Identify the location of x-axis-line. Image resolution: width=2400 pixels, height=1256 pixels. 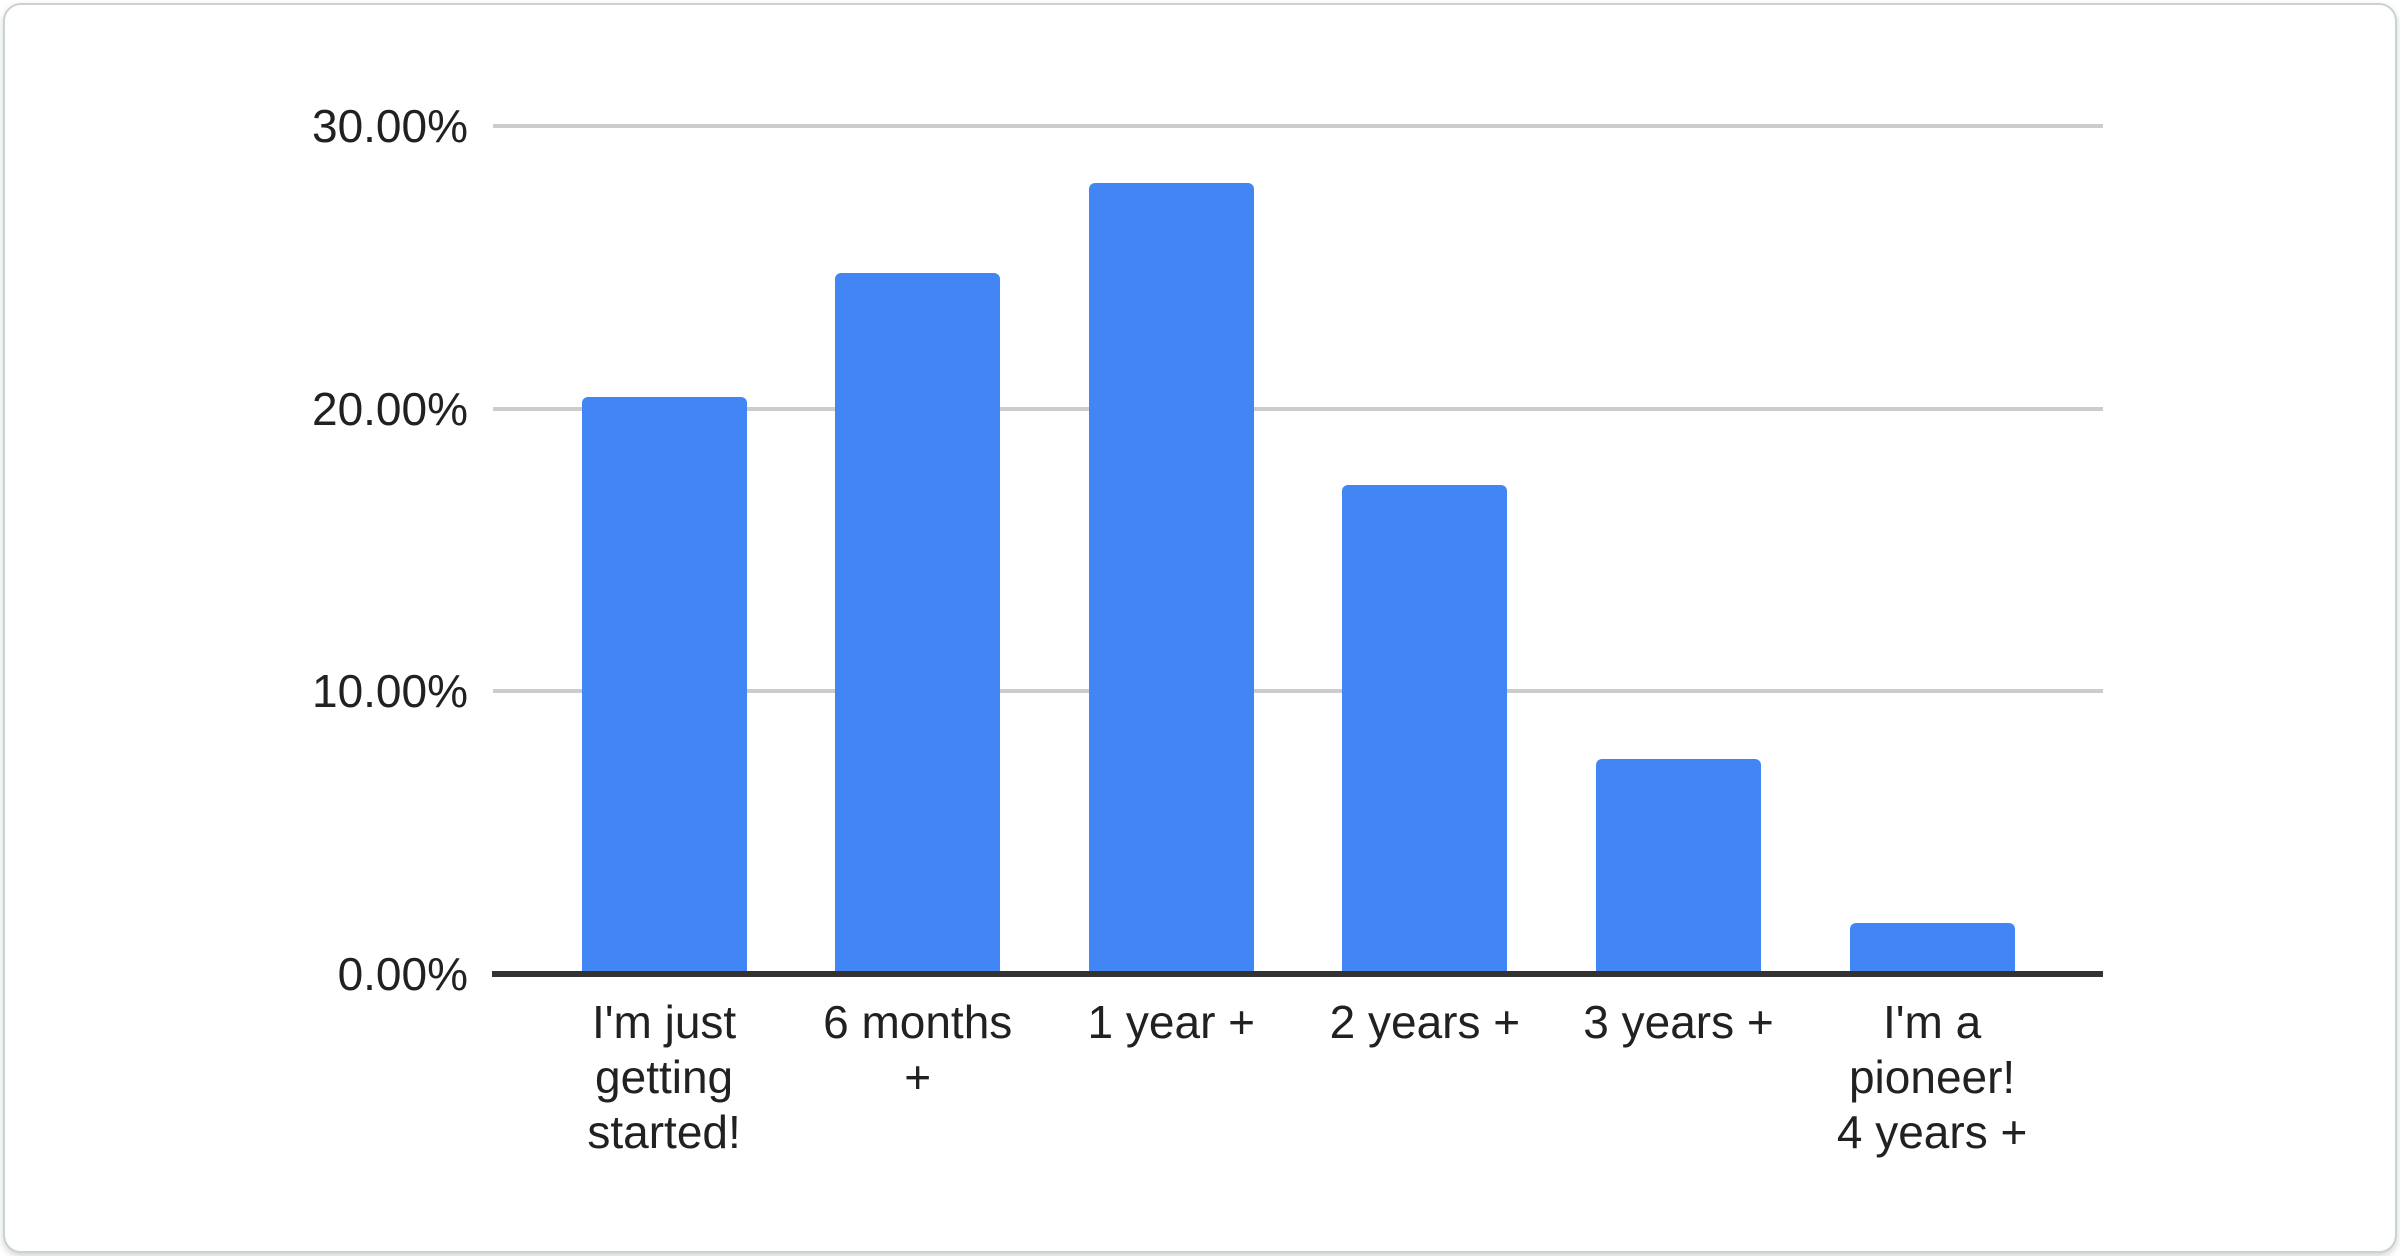
(1297, 974).